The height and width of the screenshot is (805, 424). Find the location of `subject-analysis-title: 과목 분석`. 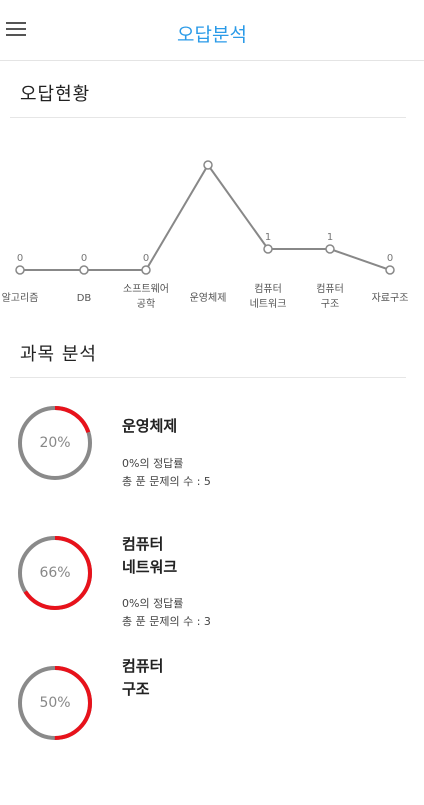

subject-analysis-title: 과목 분석 is located at coordinates (58, 354).